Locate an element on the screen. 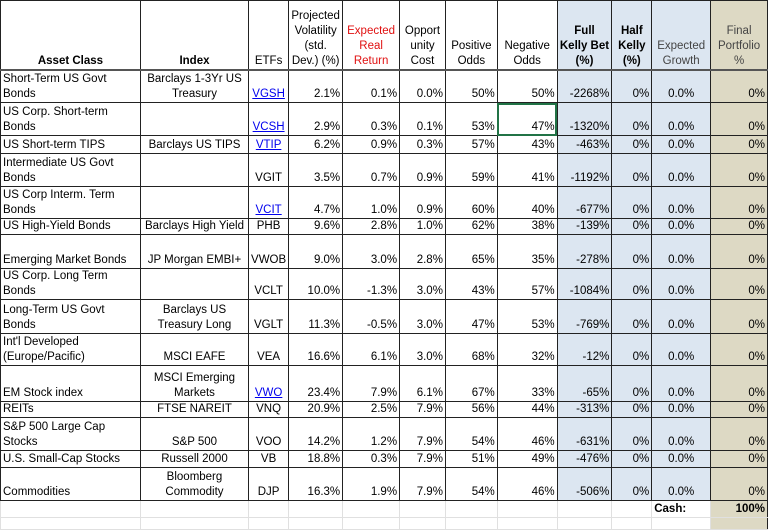 The width and height of the screenshot is (768, 530). cell-volatility: 18.8% is located at coordinates (316, 459).